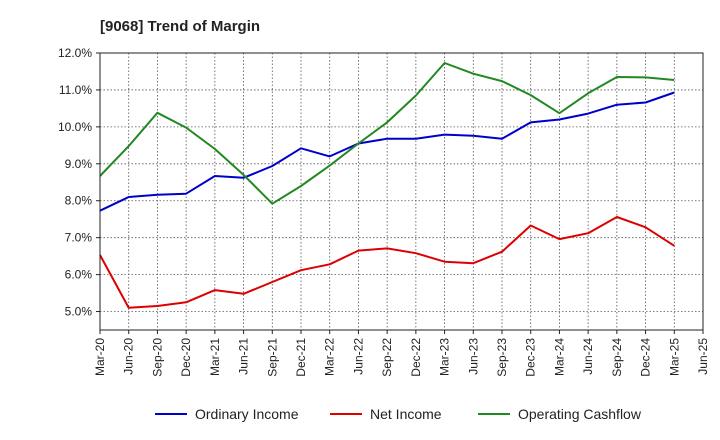  What do you see at coordinates (531, 357) in the screenshot?
I see `x-tick-label: Dec-23` at bounding box center [531, 357].